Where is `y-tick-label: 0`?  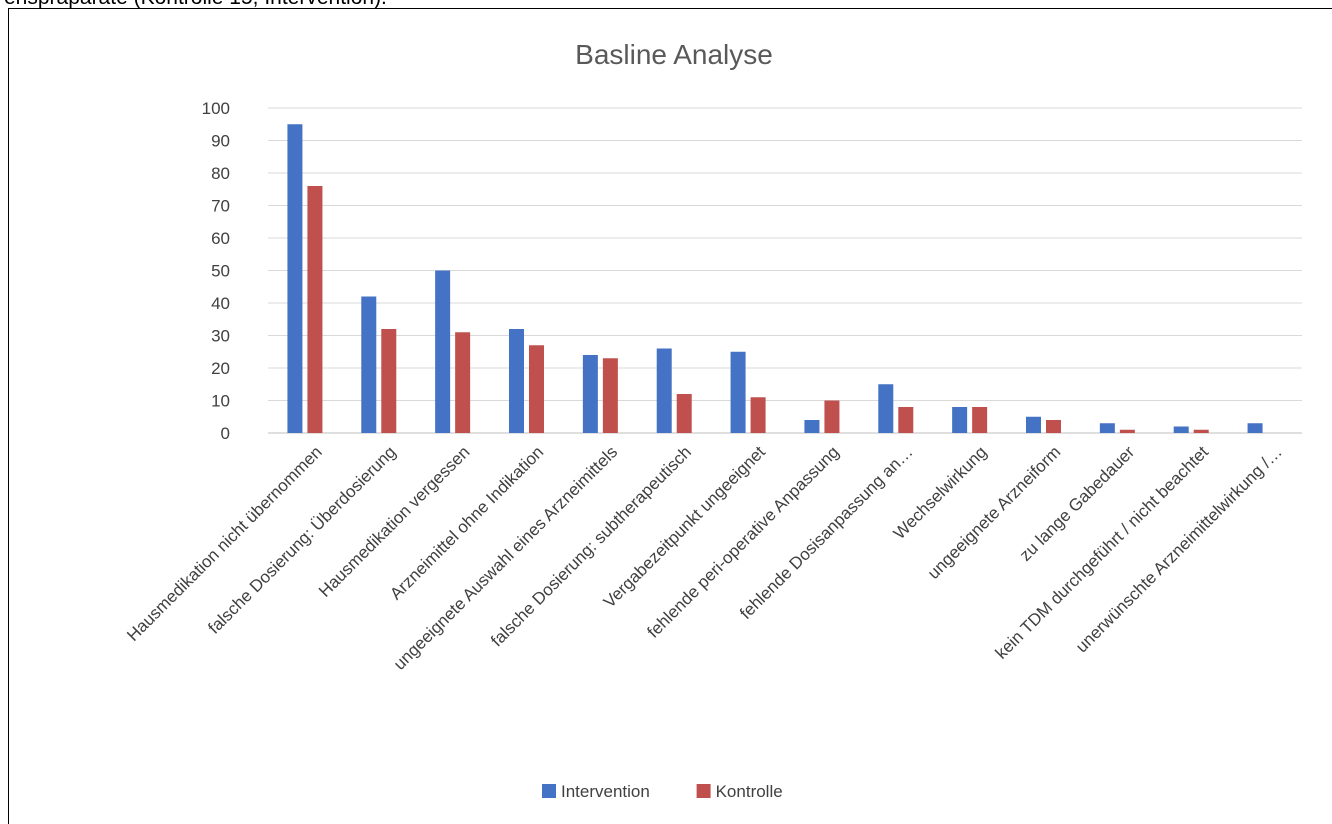 y-tick-label: 0 is located at coordinates (225, 433).